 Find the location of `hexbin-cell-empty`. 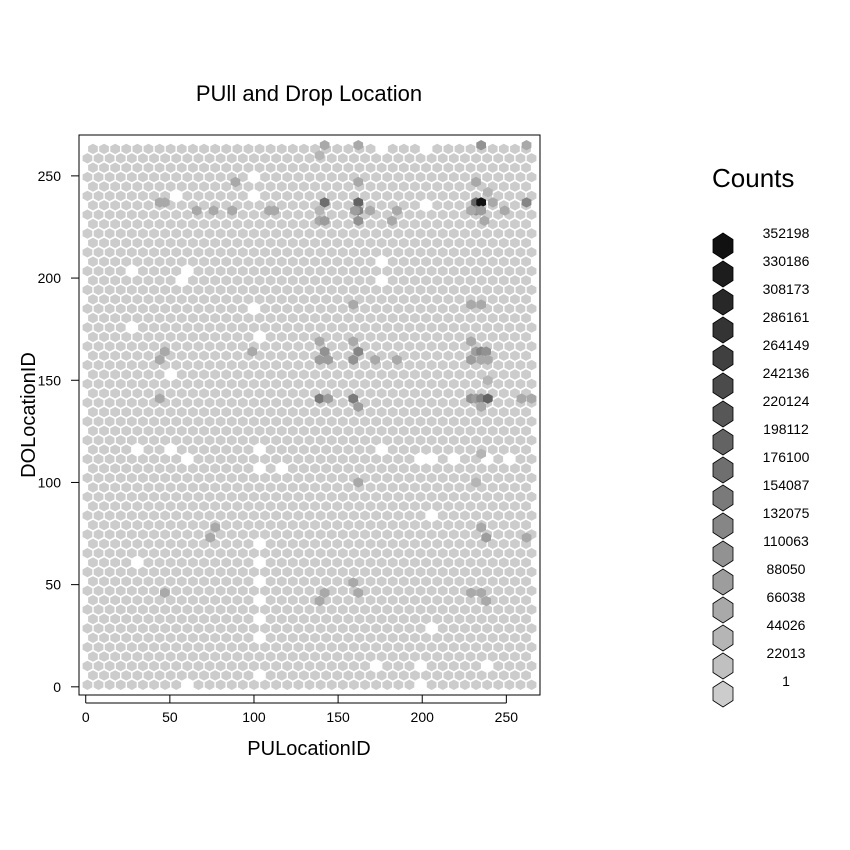

hexbin-cell-empty is located at coordinates (132, 271).